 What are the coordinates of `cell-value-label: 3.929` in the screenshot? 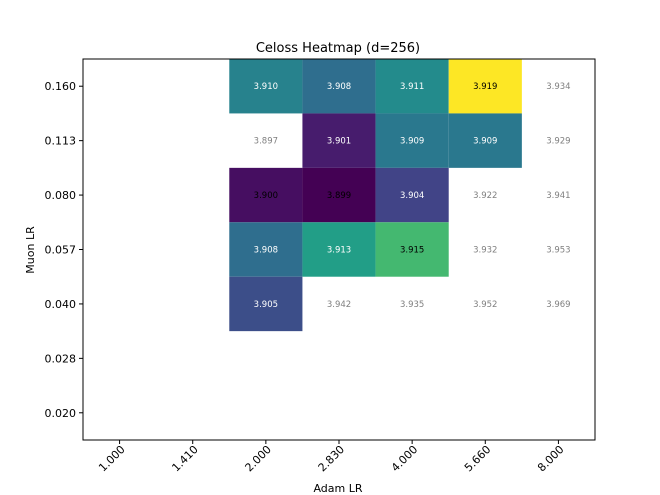 It's located at (558, 142).